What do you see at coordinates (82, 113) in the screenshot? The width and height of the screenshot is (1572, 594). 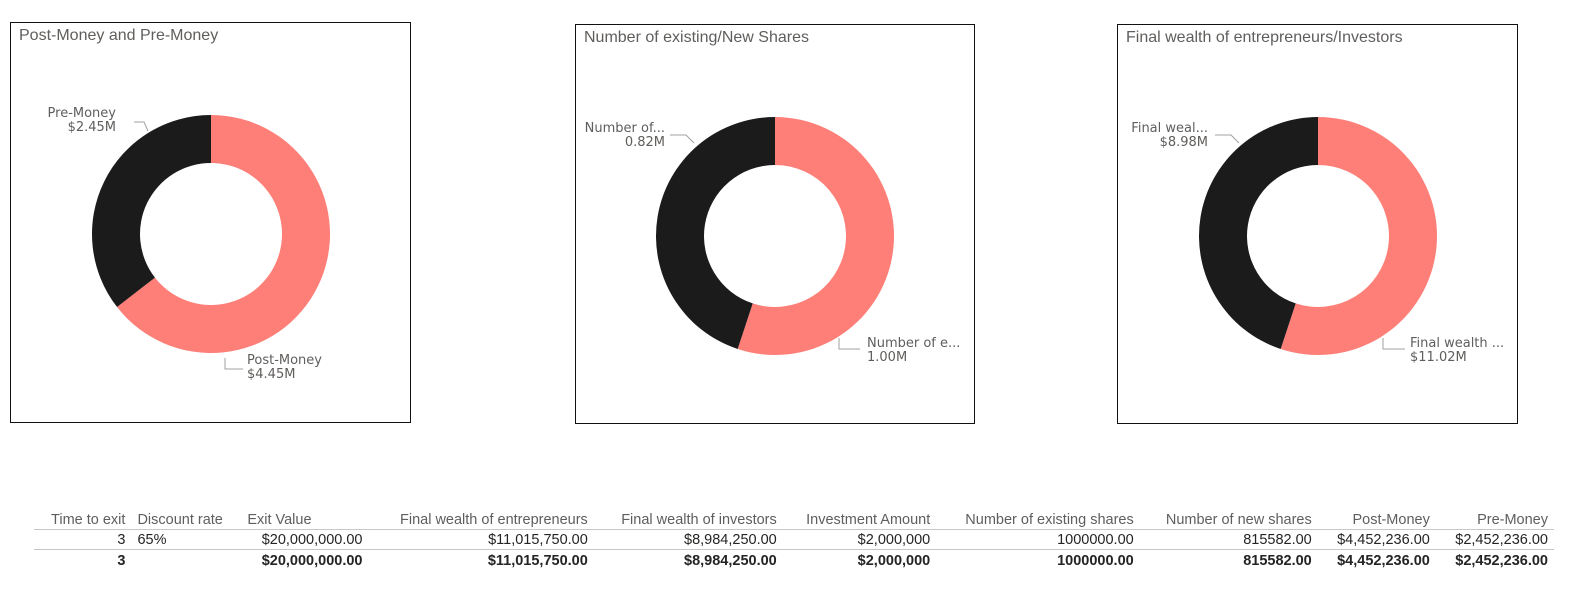 I see `slice-label-pre-money: Pre-Money` at bounding box center [82, 113].